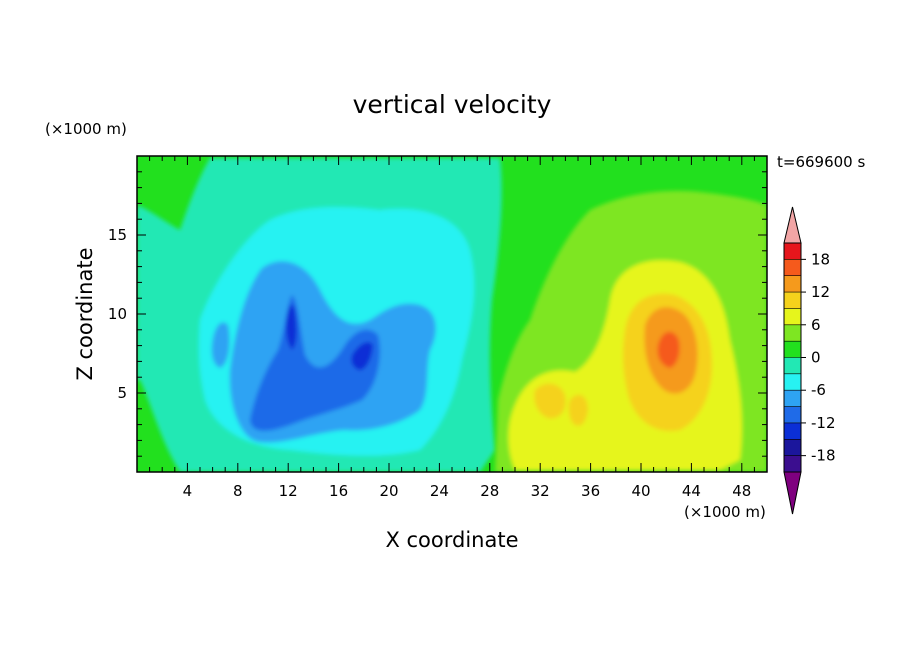 The image size is (904, 654). Describe the element at coordinates (338, 491) in the screenshot. I see `x-tick-label: 16` at that location.